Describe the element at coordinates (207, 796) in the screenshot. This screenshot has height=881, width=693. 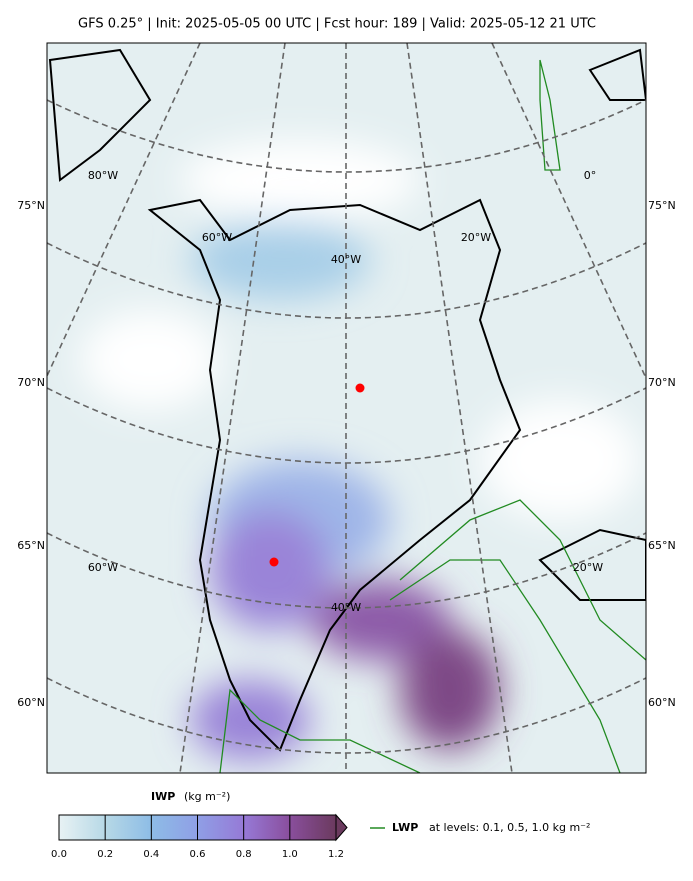
I see `colorbar-unit: (kg m⁻²)` at that location.